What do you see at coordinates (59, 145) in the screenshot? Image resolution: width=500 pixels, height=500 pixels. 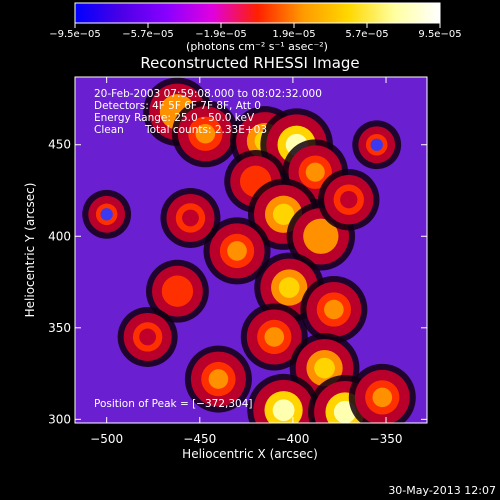 I see `y-tick-label: 450` at bounding box center [59, 145].